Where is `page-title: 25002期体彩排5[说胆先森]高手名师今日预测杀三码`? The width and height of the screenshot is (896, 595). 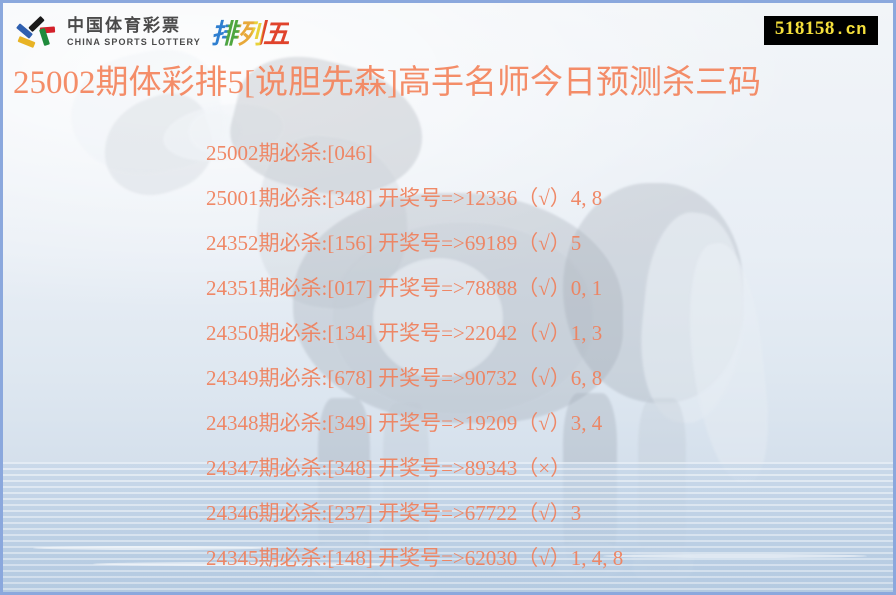
page-title: 25002期体彩排5[说胆先森]高手名师今日预测杀三码 is located at coordinates (387, 83).